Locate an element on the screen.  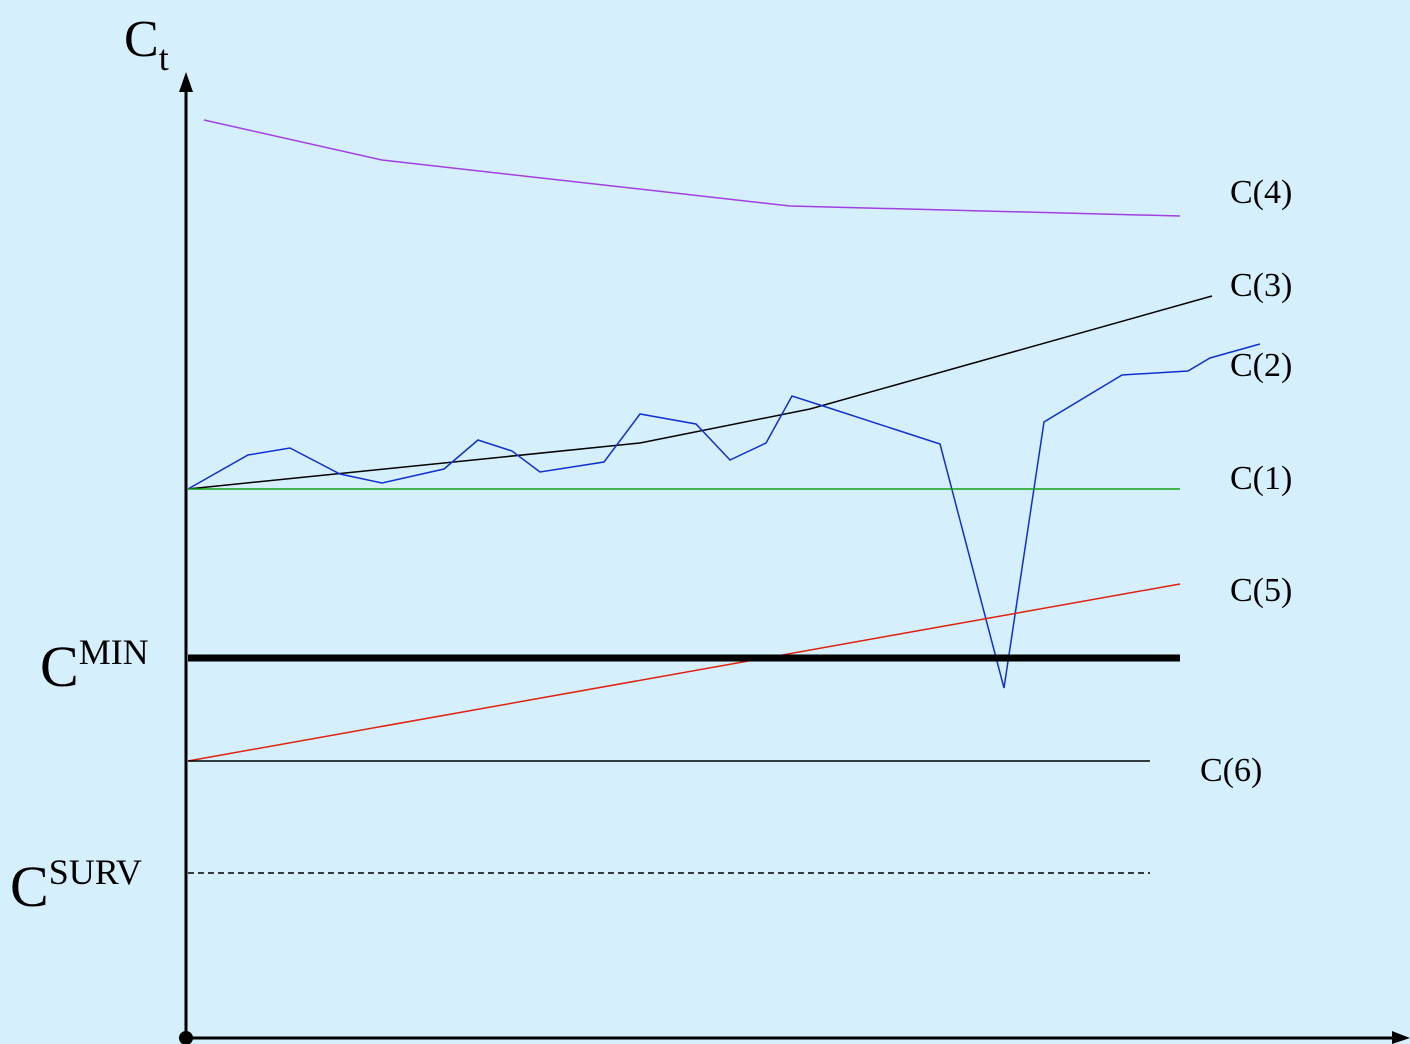
curve-label: C(4) is located at coordinates (1261, 192).